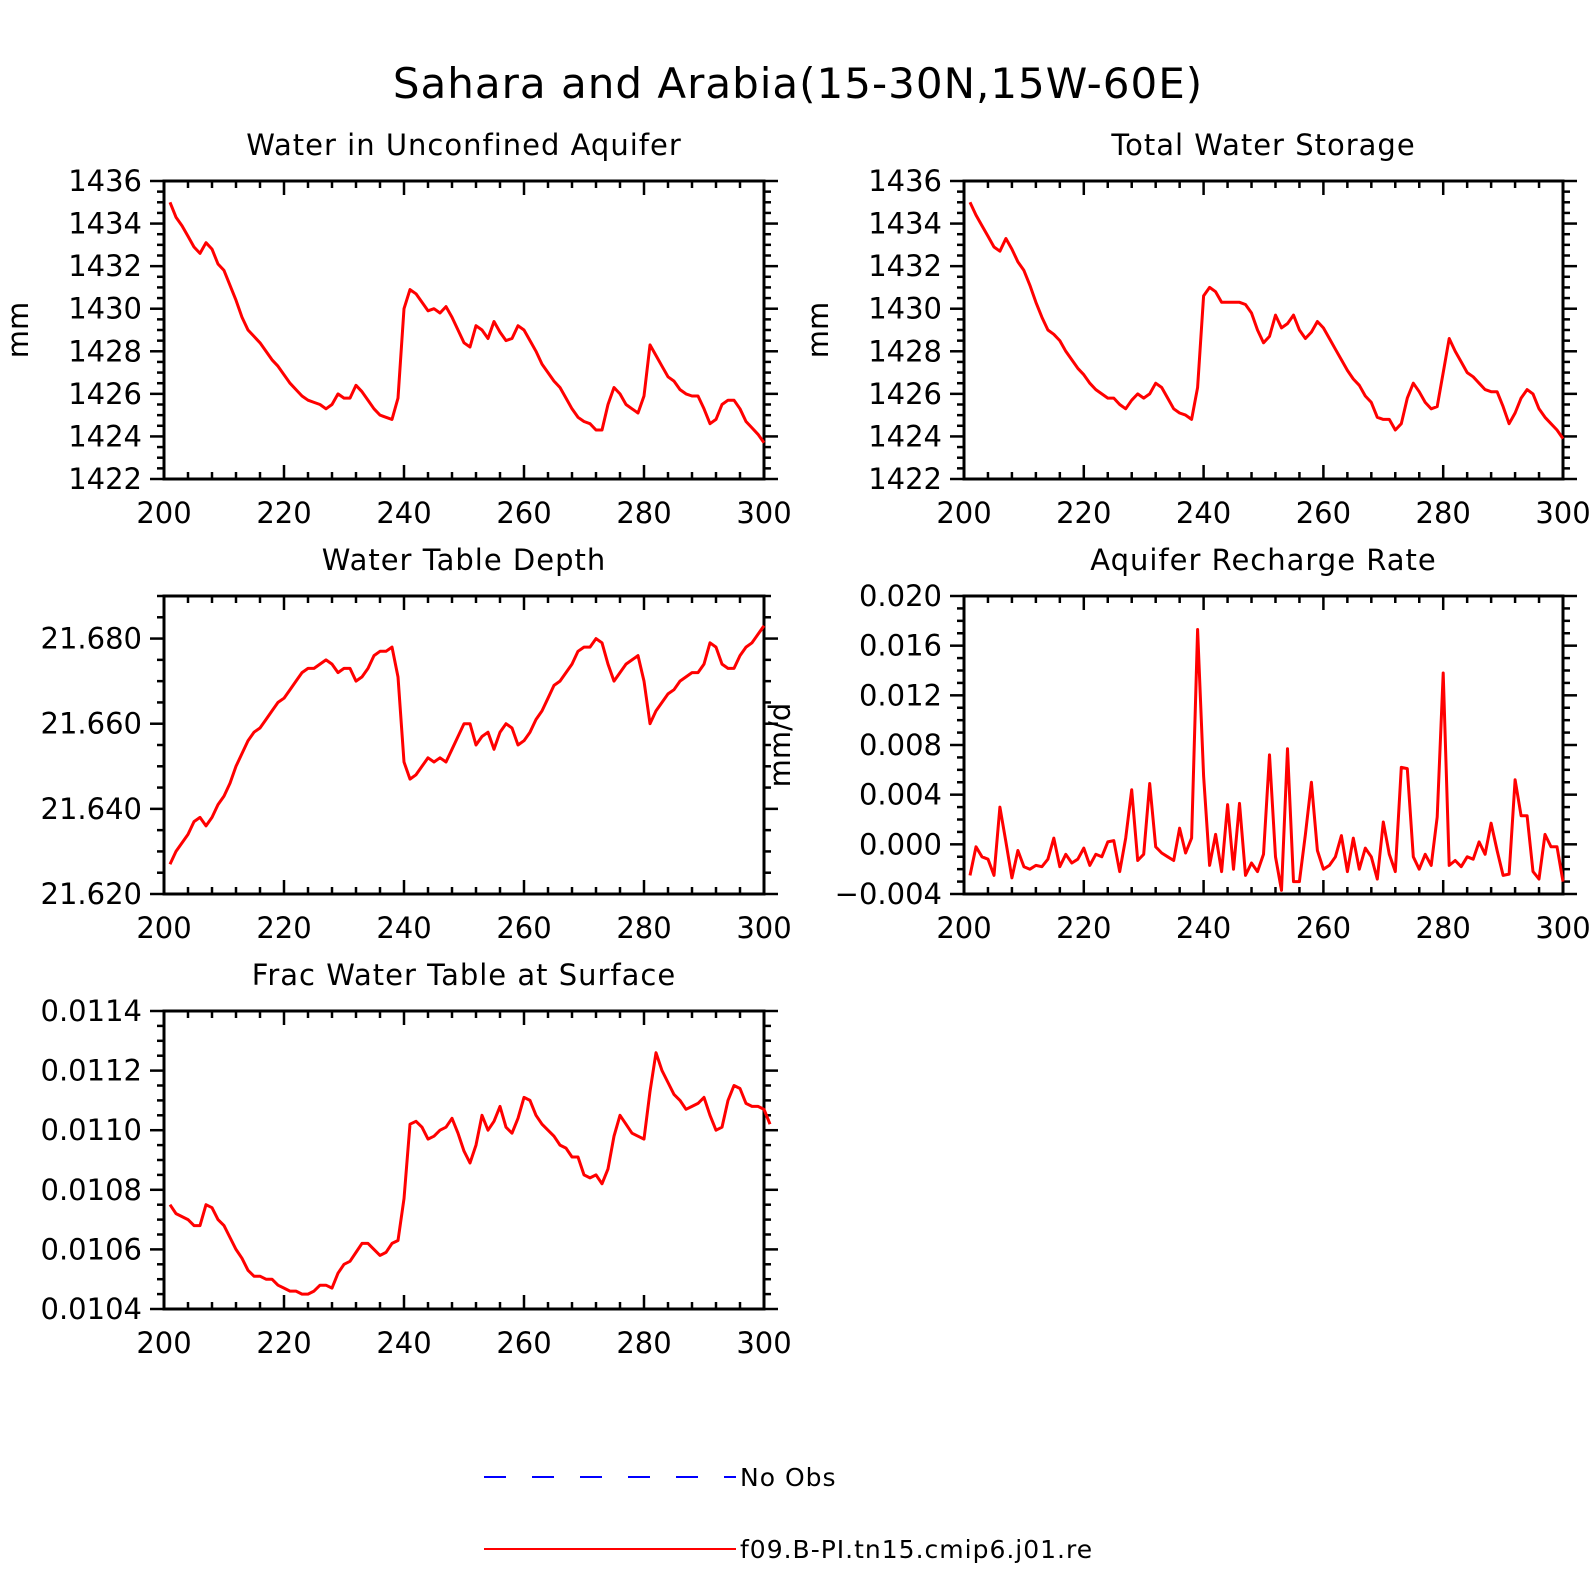  I want to click on legend-label-model: f09.B-PI.tn15.cmip6.j01.re, so click(916, 1549).